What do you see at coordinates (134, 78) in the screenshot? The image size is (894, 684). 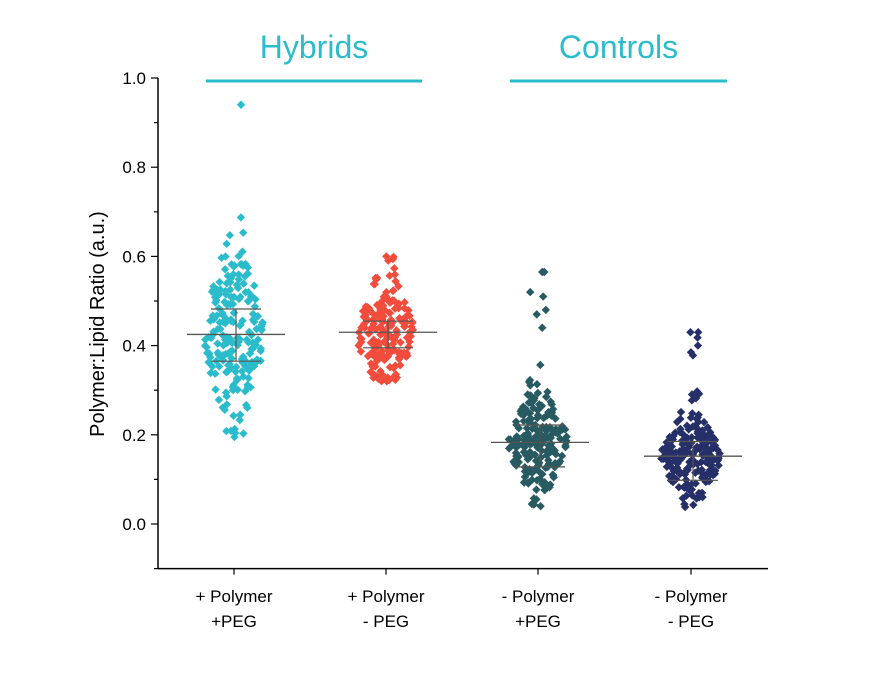 I see `y-tick-label: 1.0` at bounding box center [134, 78].